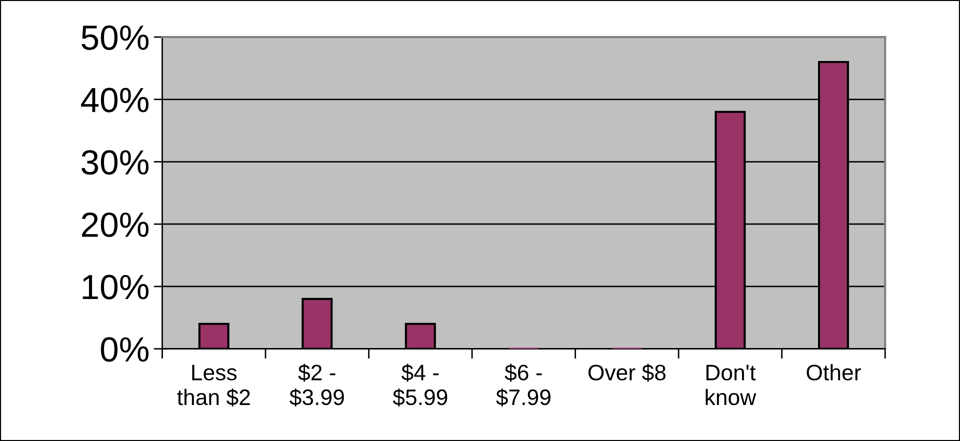  I want to click on x-tick-label: Other, so click(833, 372).